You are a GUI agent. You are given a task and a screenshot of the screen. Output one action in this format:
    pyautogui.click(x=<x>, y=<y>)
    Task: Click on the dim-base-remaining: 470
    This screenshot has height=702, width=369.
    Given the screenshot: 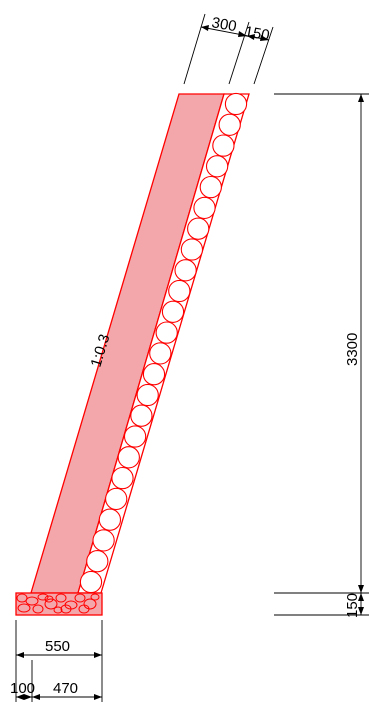 What is the action you would take?
    pyautogui.click(x=65, y=688)
    